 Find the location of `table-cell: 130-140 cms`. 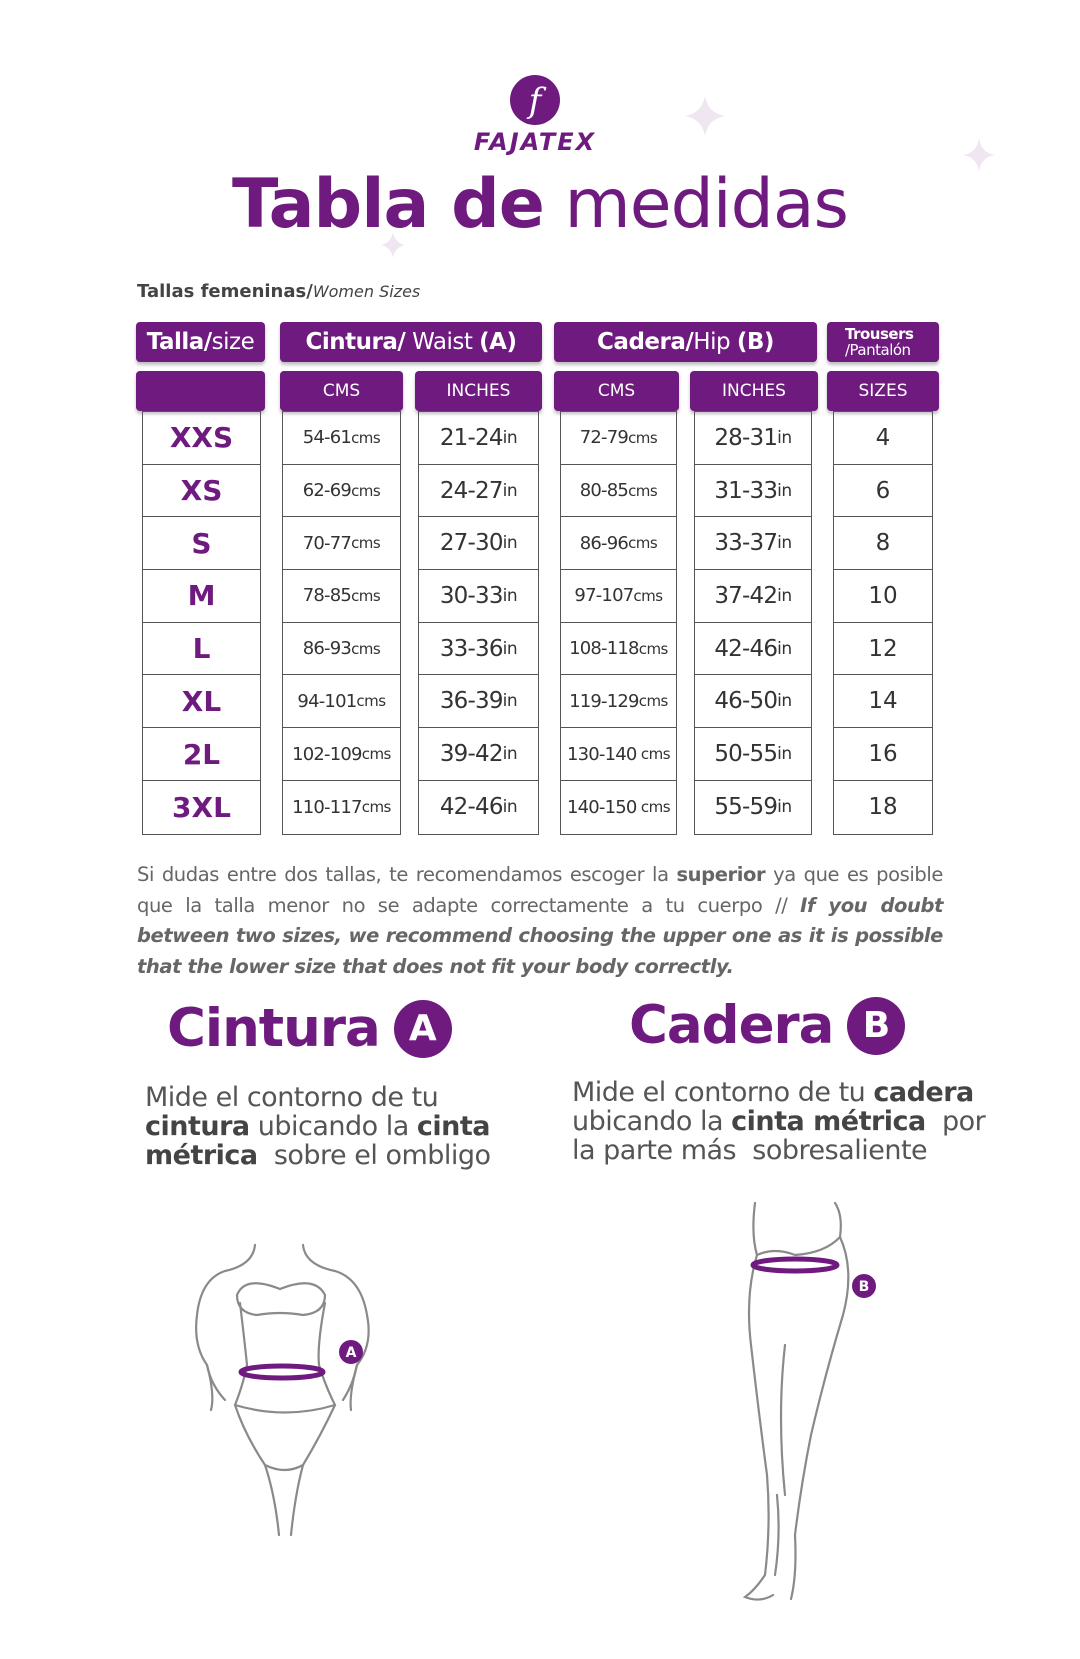

table-cell: 130-140 cms is located at coordinates (618, 754).